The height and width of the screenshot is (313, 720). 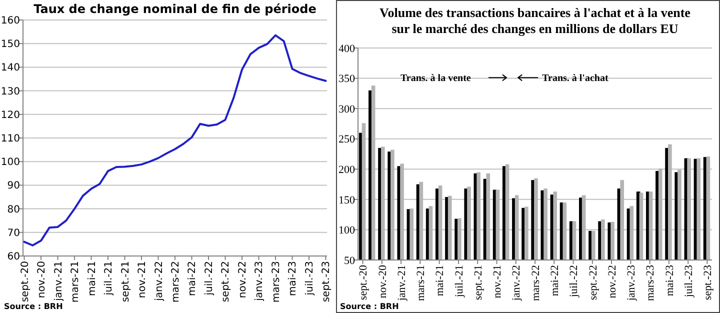 I want to click on y-tick-label: 70, so click(x=13, y=233).